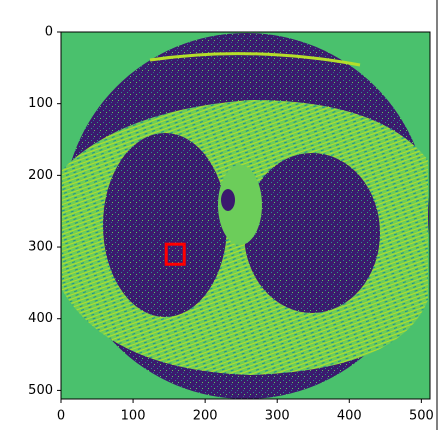 The width and height of the screenshot is (438, 430). Describe the element at coordinates (421, 416) in the screenshot. I see `x-tick-label: 500` at that location.